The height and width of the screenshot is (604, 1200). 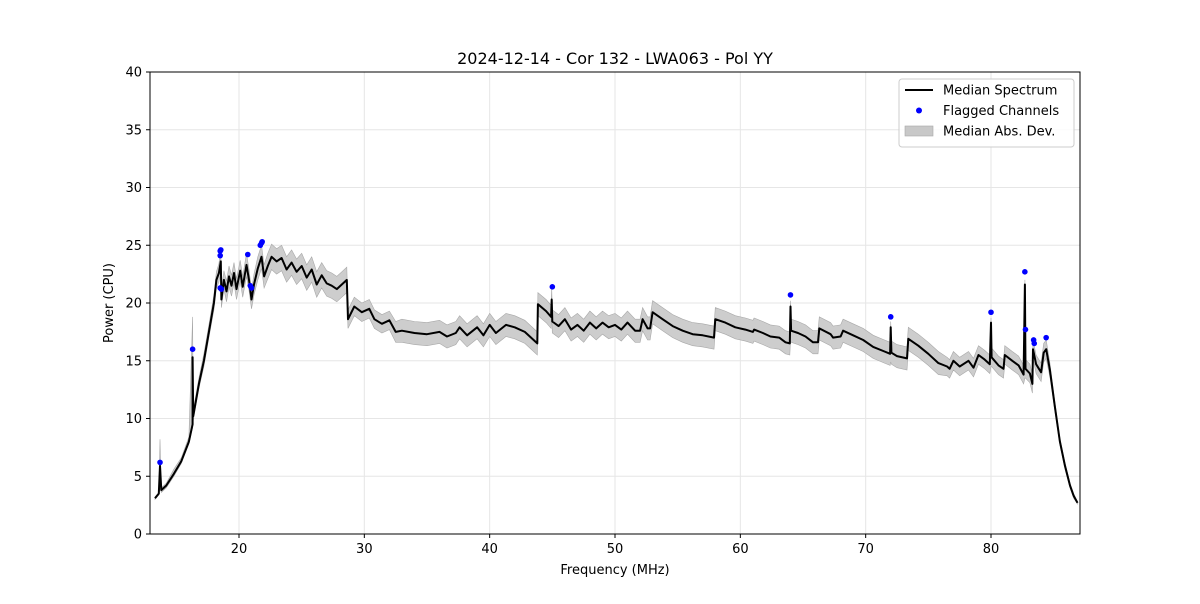 I want to click on legend-label: Flagged Channels, so click(x=1001, y=111).